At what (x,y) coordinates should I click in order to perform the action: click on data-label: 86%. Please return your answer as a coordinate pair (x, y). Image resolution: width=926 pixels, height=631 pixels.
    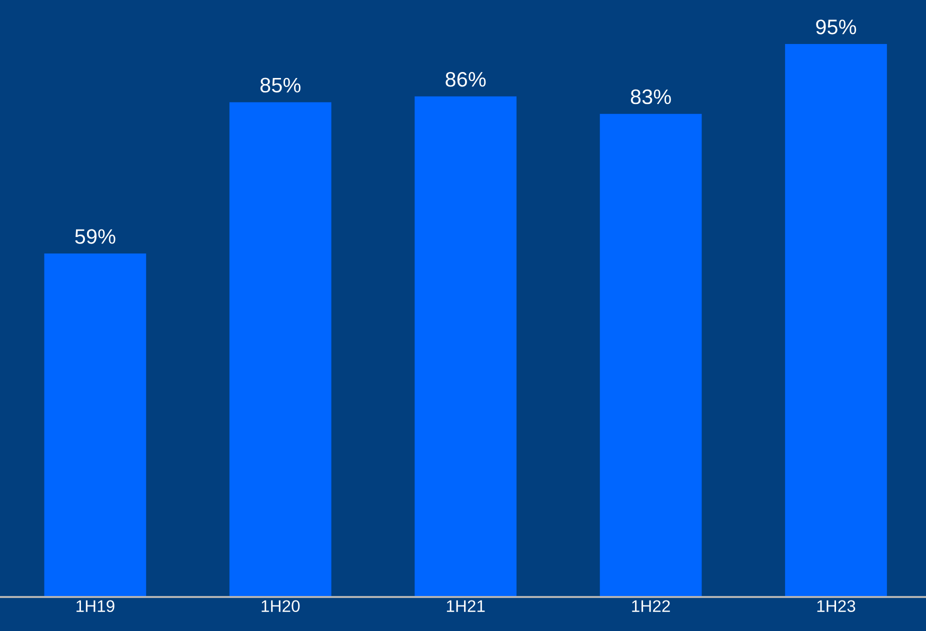
    Looking at the image, I should click on (466, 79).